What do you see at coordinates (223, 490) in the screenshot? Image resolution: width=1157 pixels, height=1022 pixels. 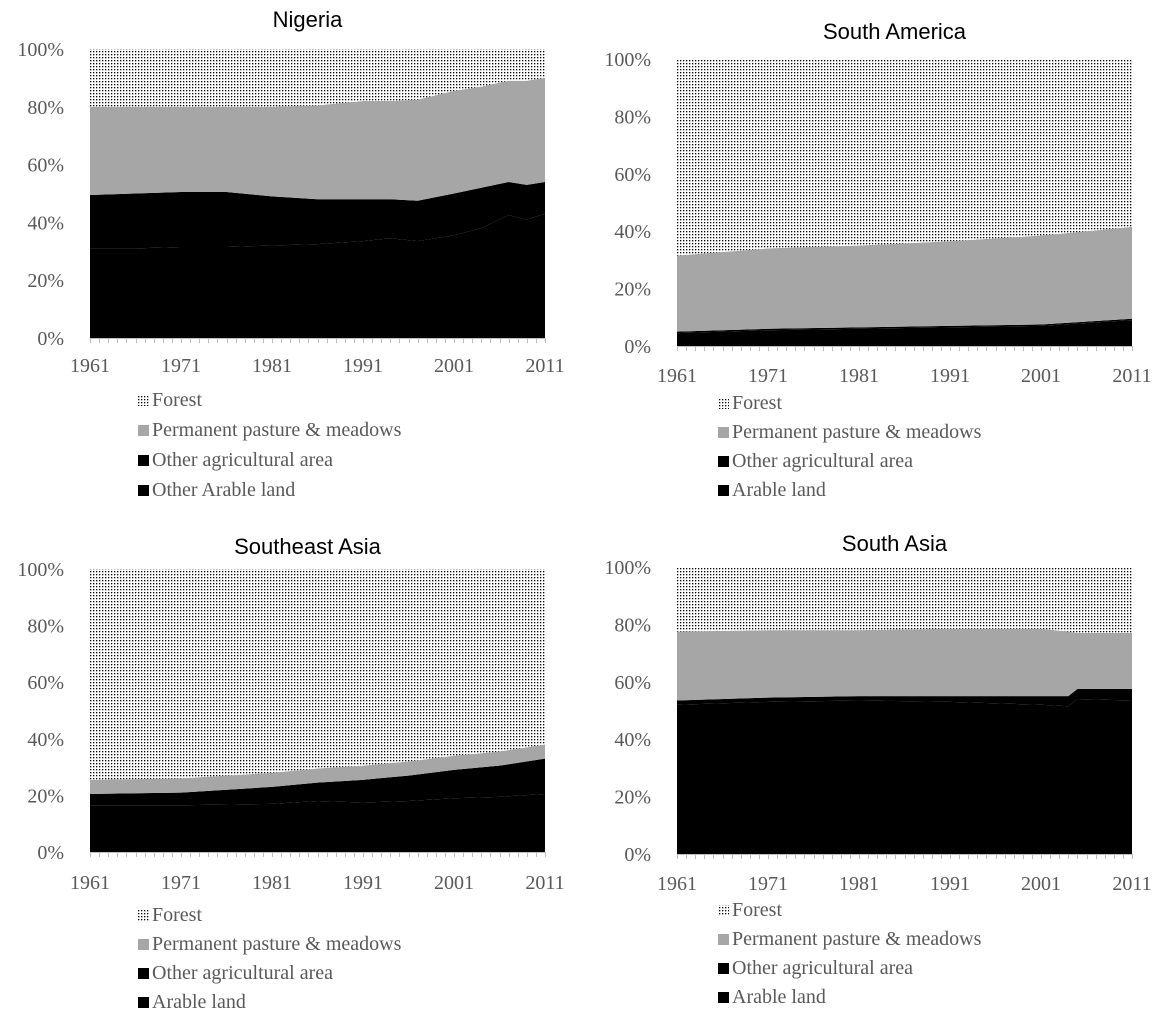 I see `legend-label-other-arable-land: Other Arable land` at bounding box center [223, 490].